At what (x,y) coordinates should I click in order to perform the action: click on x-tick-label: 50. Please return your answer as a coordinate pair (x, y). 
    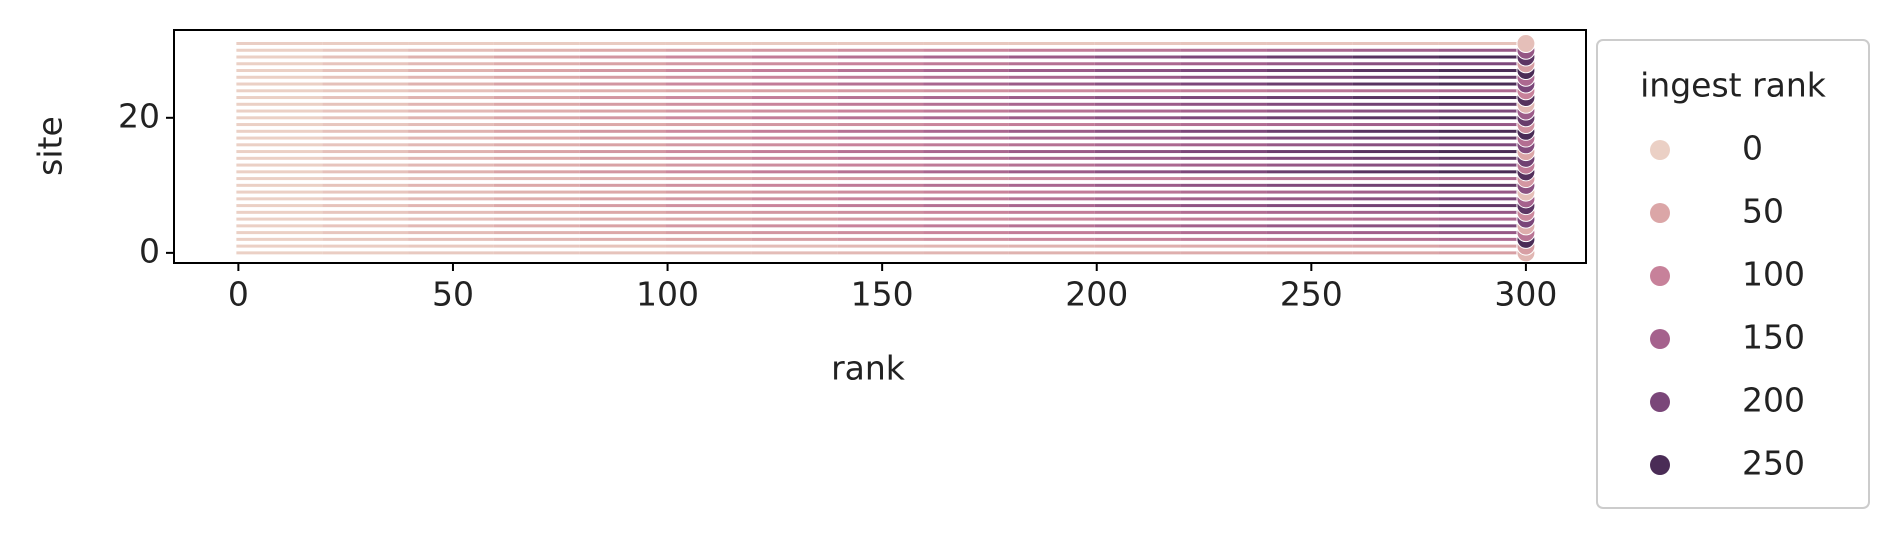
    Looking at the image, I should click on (453, 294).